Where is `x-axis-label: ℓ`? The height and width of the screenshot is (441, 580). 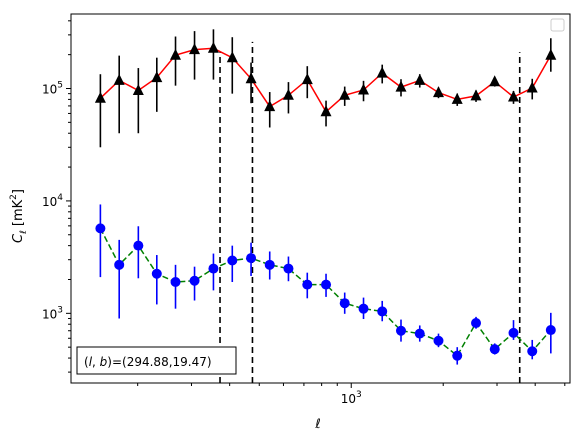
x-axis-label: ℓ is located at coordinates (317, 424).